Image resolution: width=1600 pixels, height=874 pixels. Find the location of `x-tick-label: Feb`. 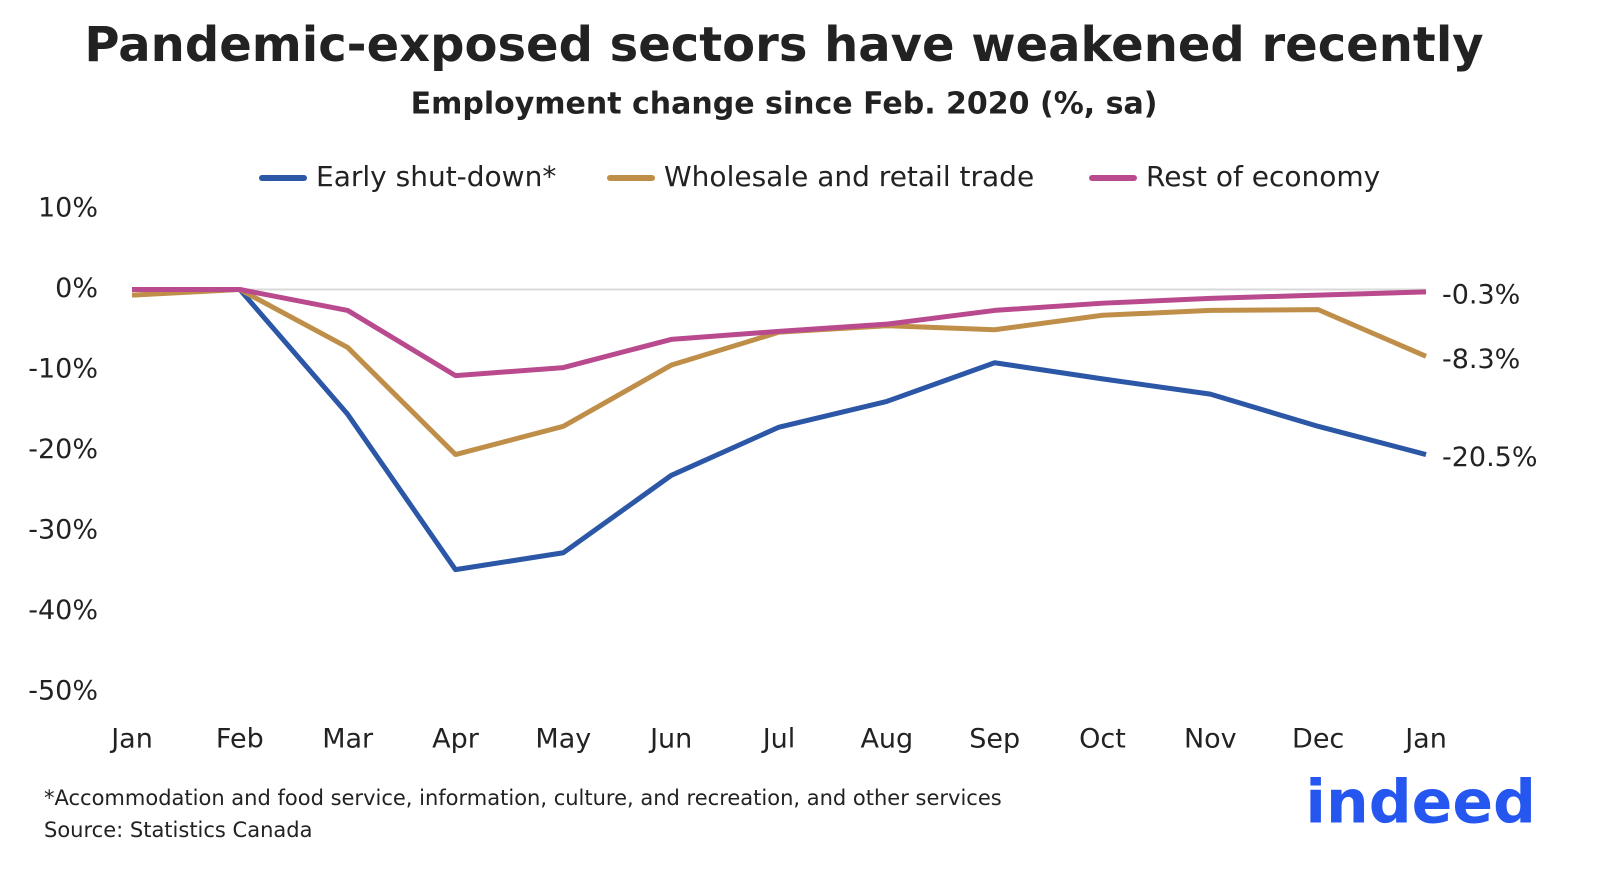

x-tick-label: Feb is located at coordinates (240, 739).